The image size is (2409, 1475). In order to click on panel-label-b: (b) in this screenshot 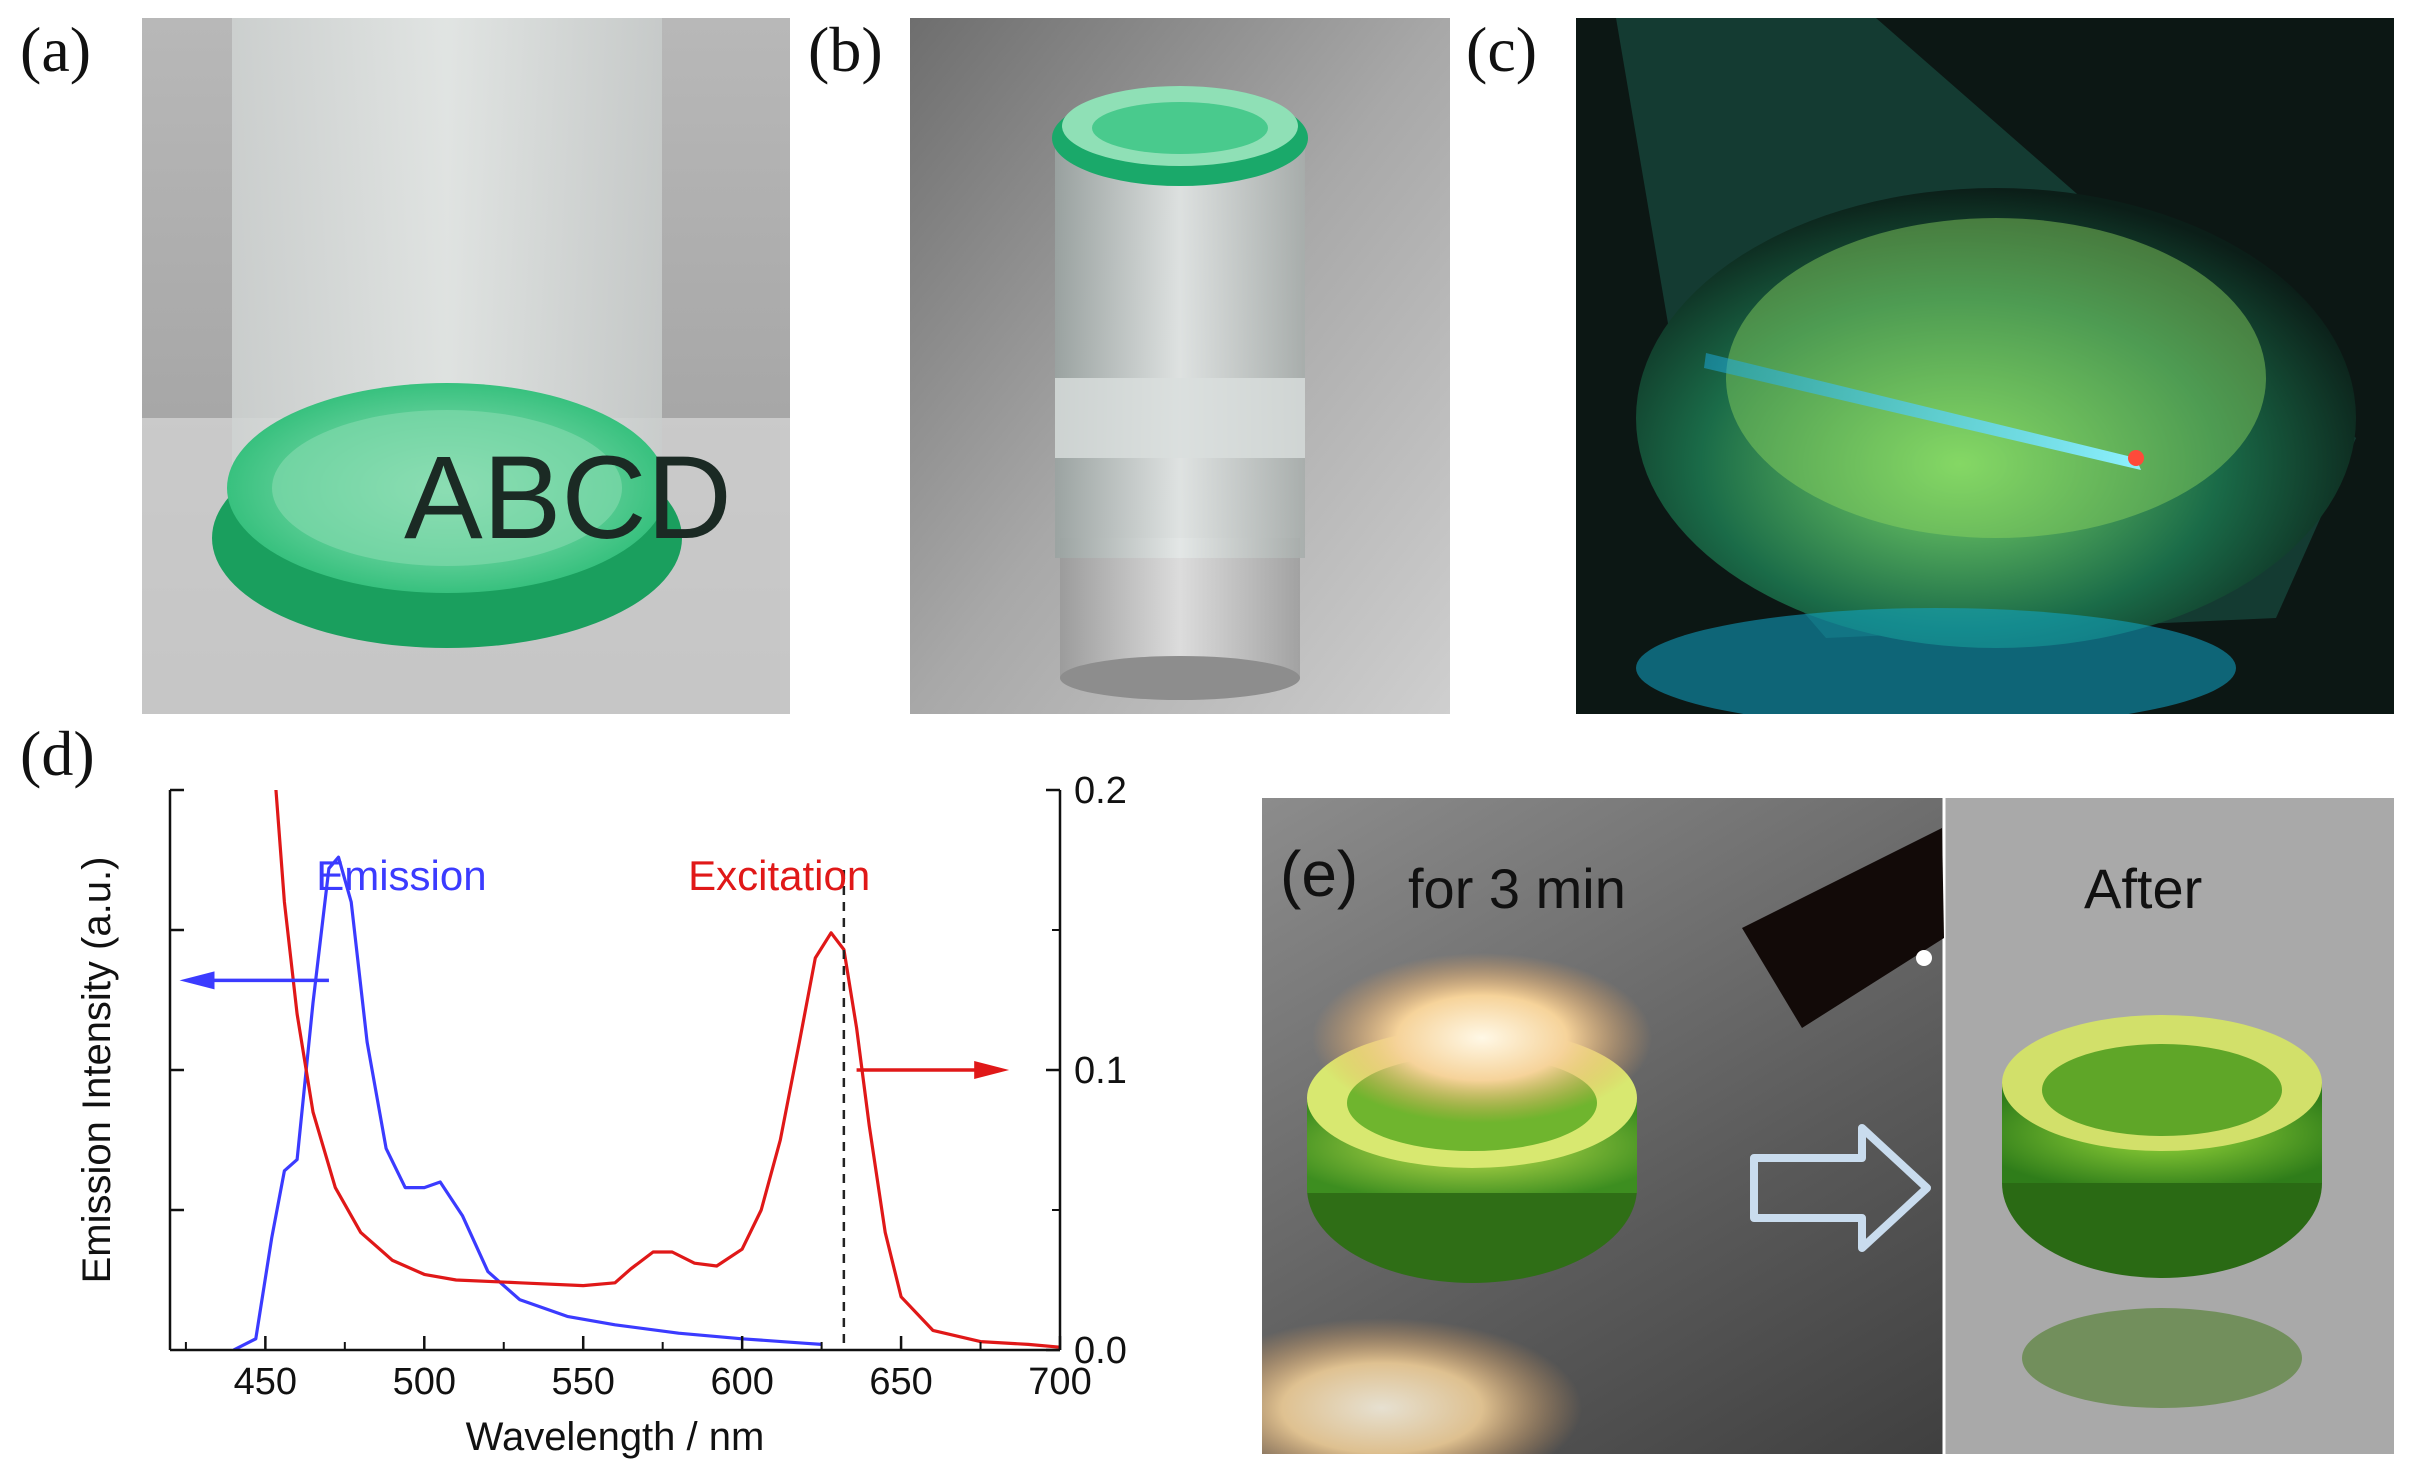, I will do `click(845, 49)`.